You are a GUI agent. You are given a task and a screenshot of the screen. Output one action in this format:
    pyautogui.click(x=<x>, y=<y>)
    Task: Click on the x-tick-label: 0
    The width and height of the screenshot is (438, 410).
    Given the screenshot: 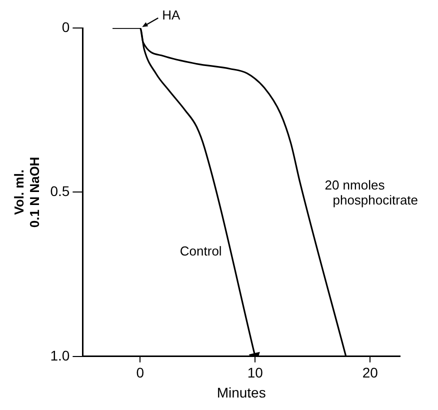 What is the action you would take?
    pyautogui.click(x=140, y=372)
    